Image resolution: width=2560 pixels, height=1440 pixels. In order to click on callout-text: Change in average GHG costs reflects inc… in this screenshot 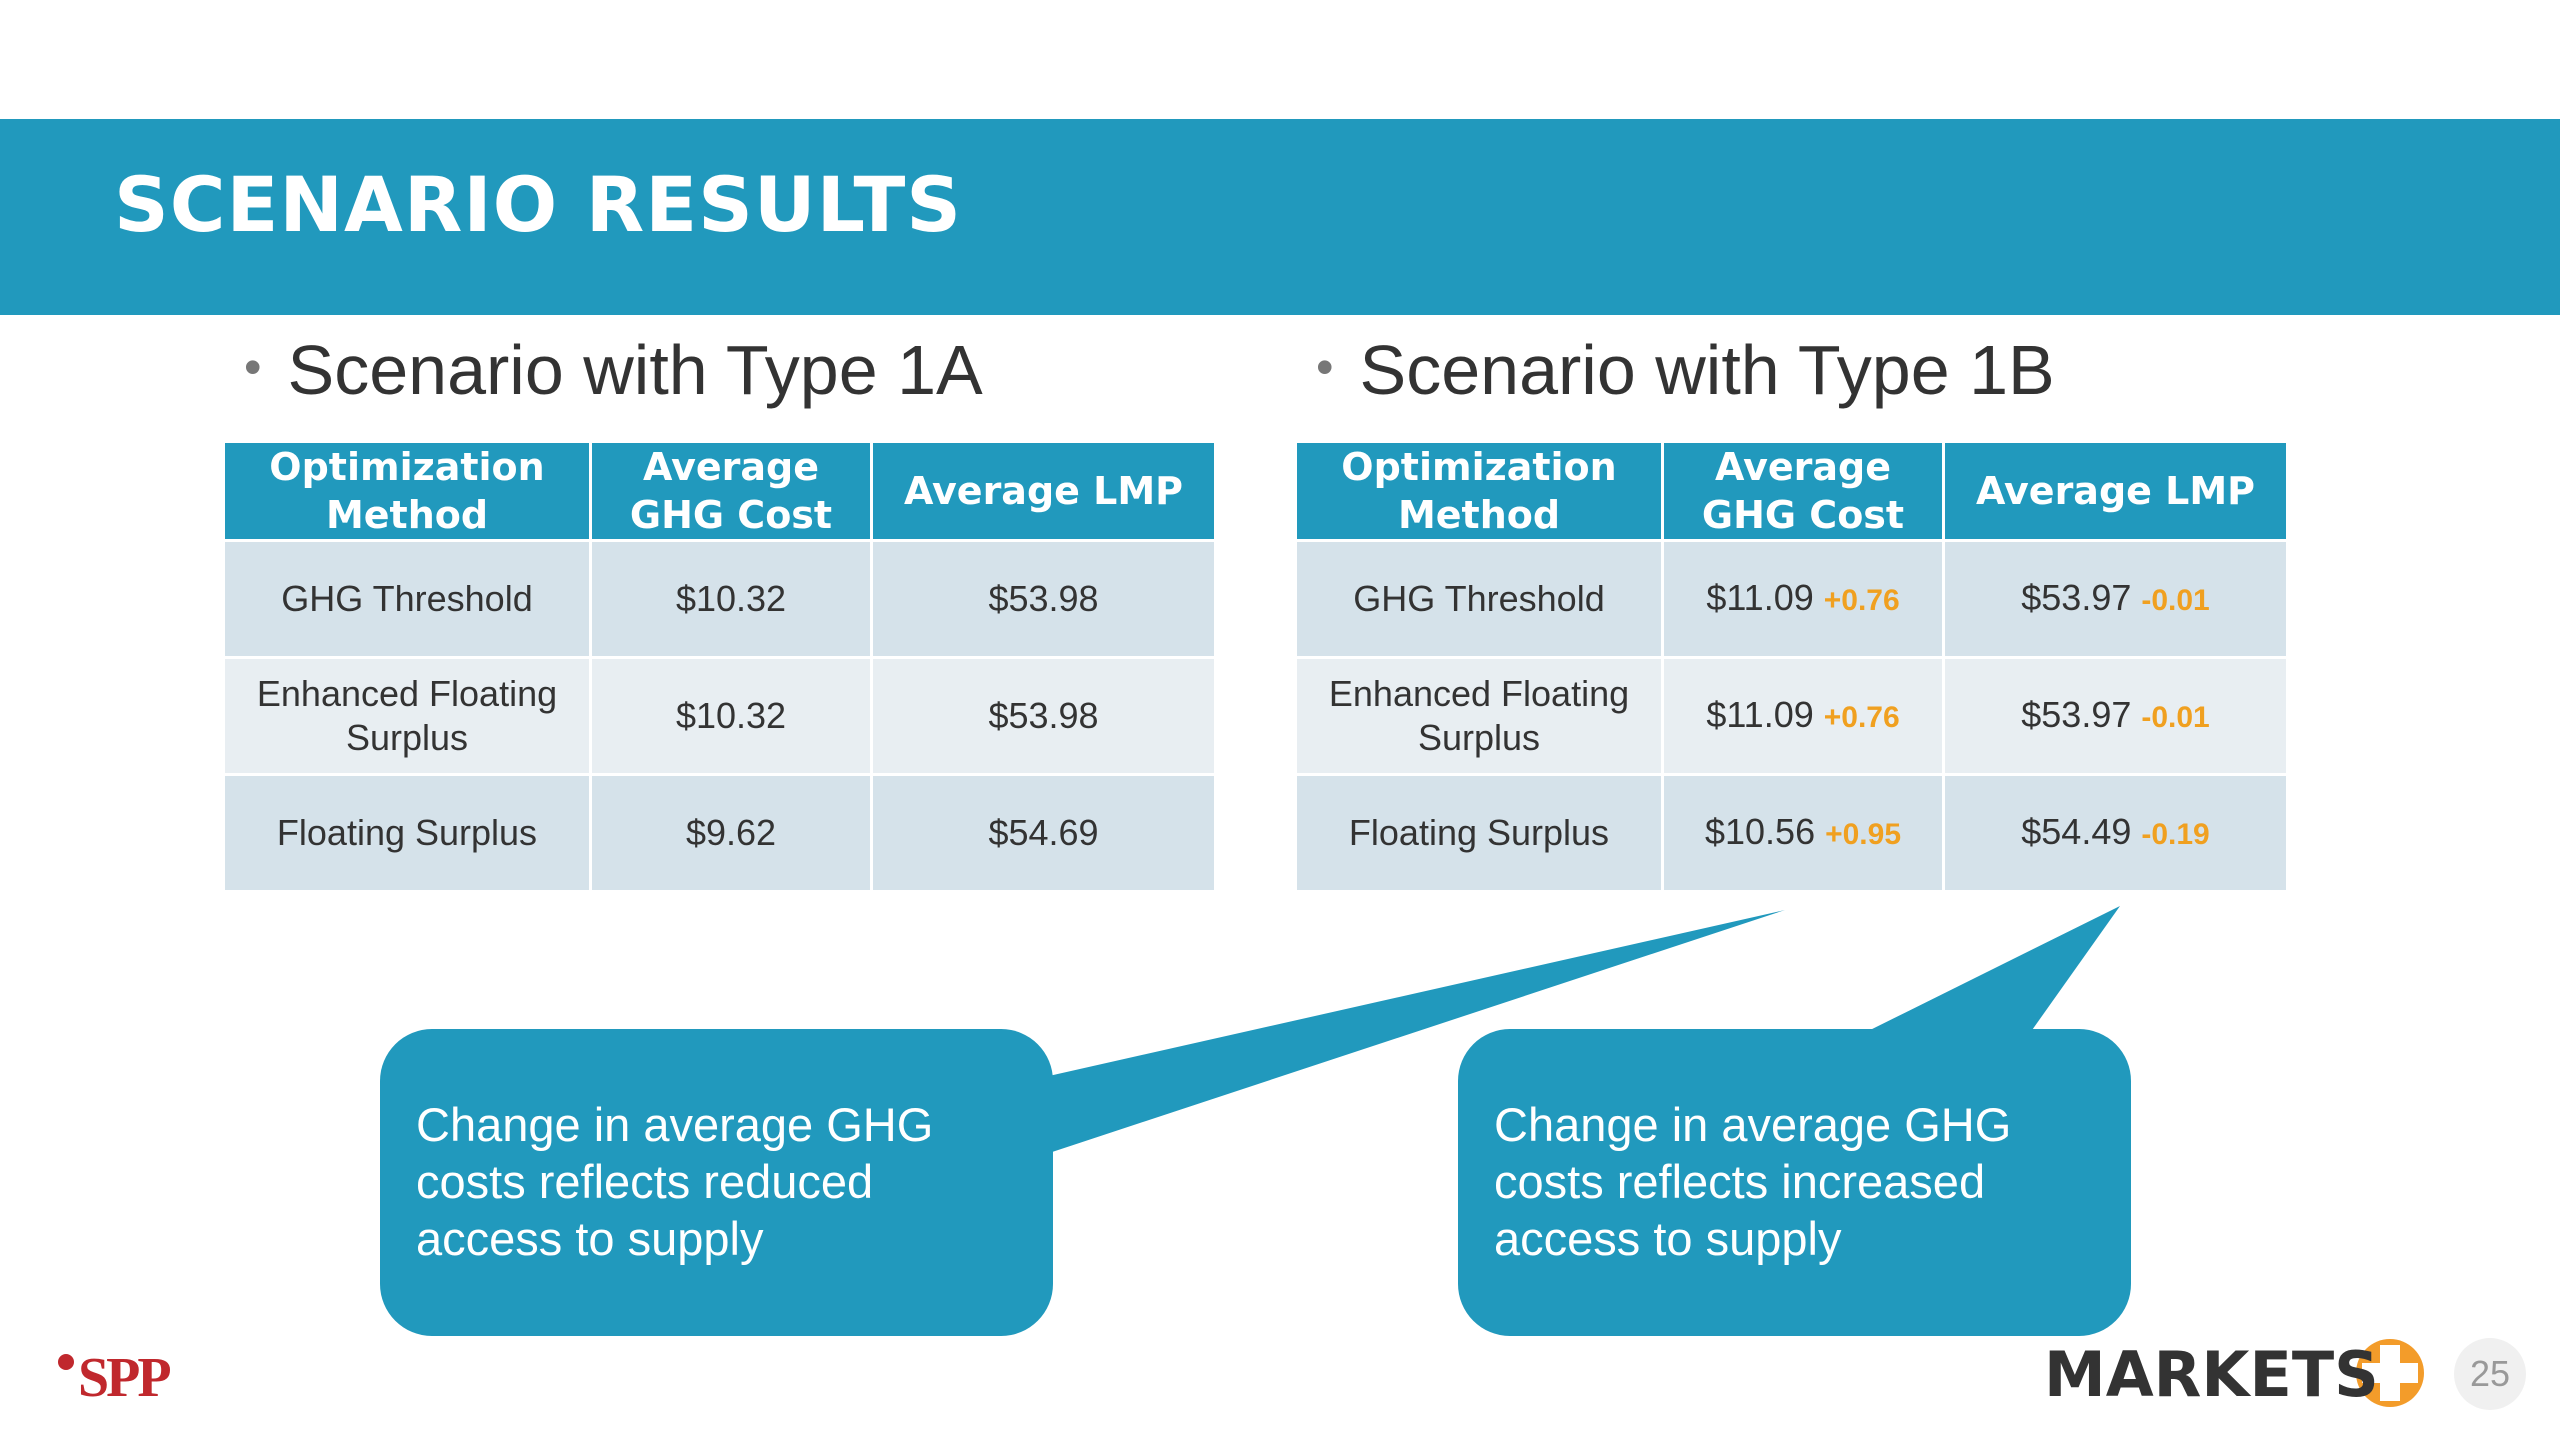, I will do `click(1753, 1181)`.